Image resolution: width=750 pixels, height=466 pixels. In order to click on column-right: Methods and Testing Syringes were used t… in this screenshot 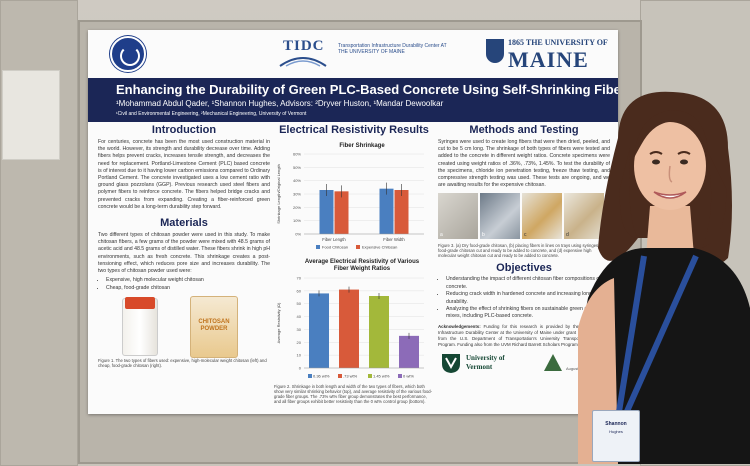, I will do `click(524, 250)`.